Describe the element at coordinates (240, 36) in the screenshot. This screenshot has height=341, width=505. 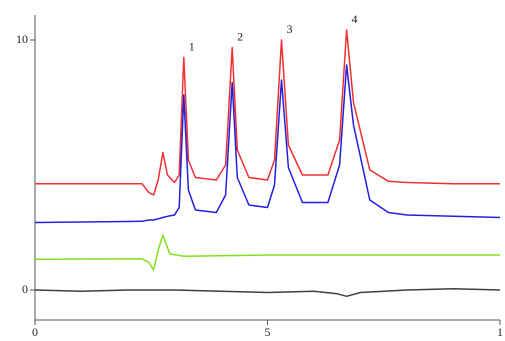
I see `peak-label: 2` at that location.